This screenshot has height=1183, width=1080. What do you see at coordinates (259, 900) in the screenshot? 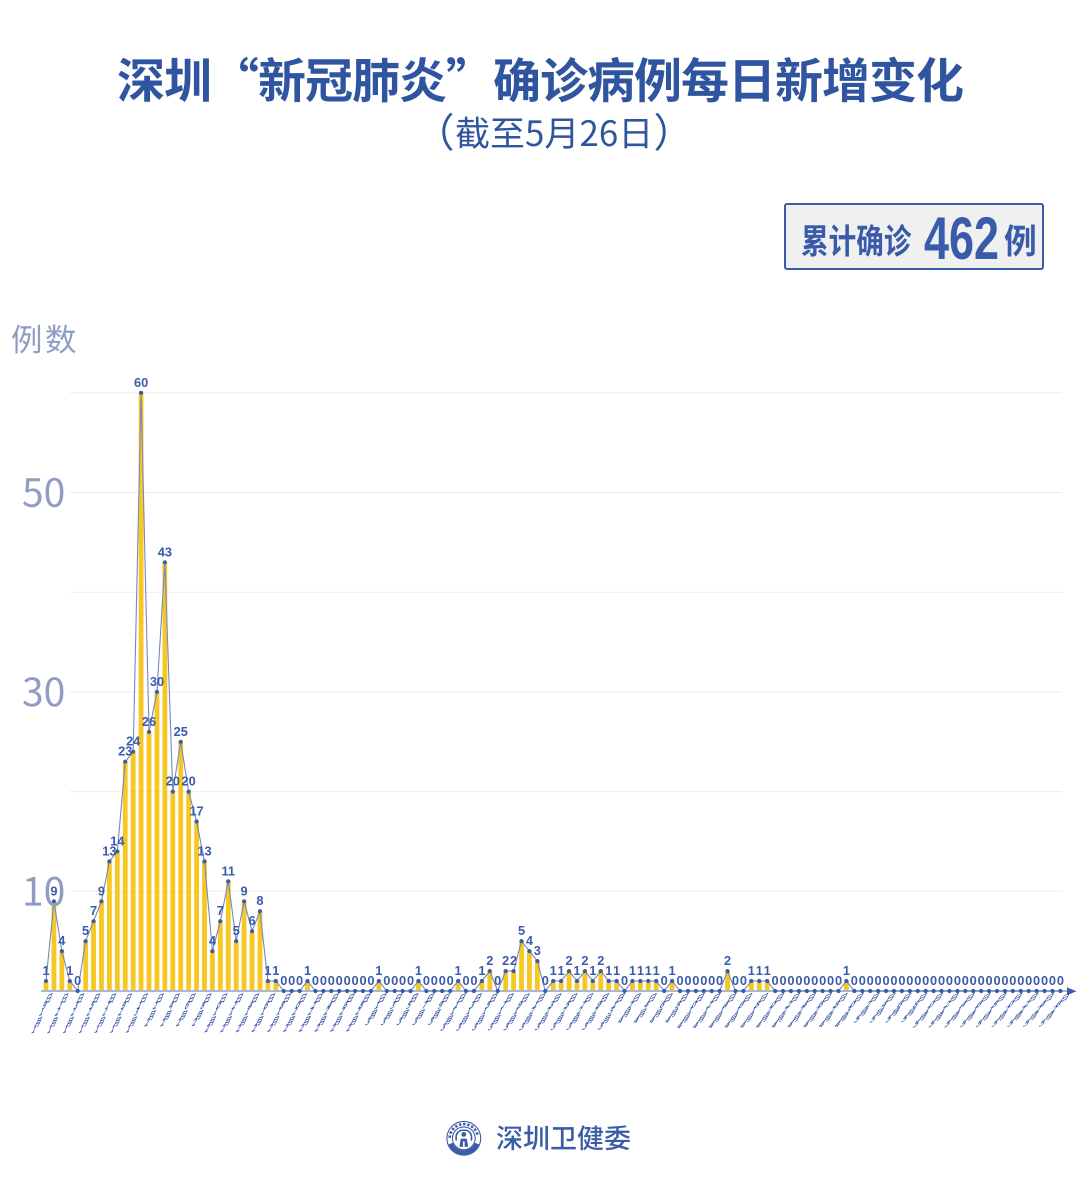
I see `svg-text: 8` at bounding box center [259, 900].